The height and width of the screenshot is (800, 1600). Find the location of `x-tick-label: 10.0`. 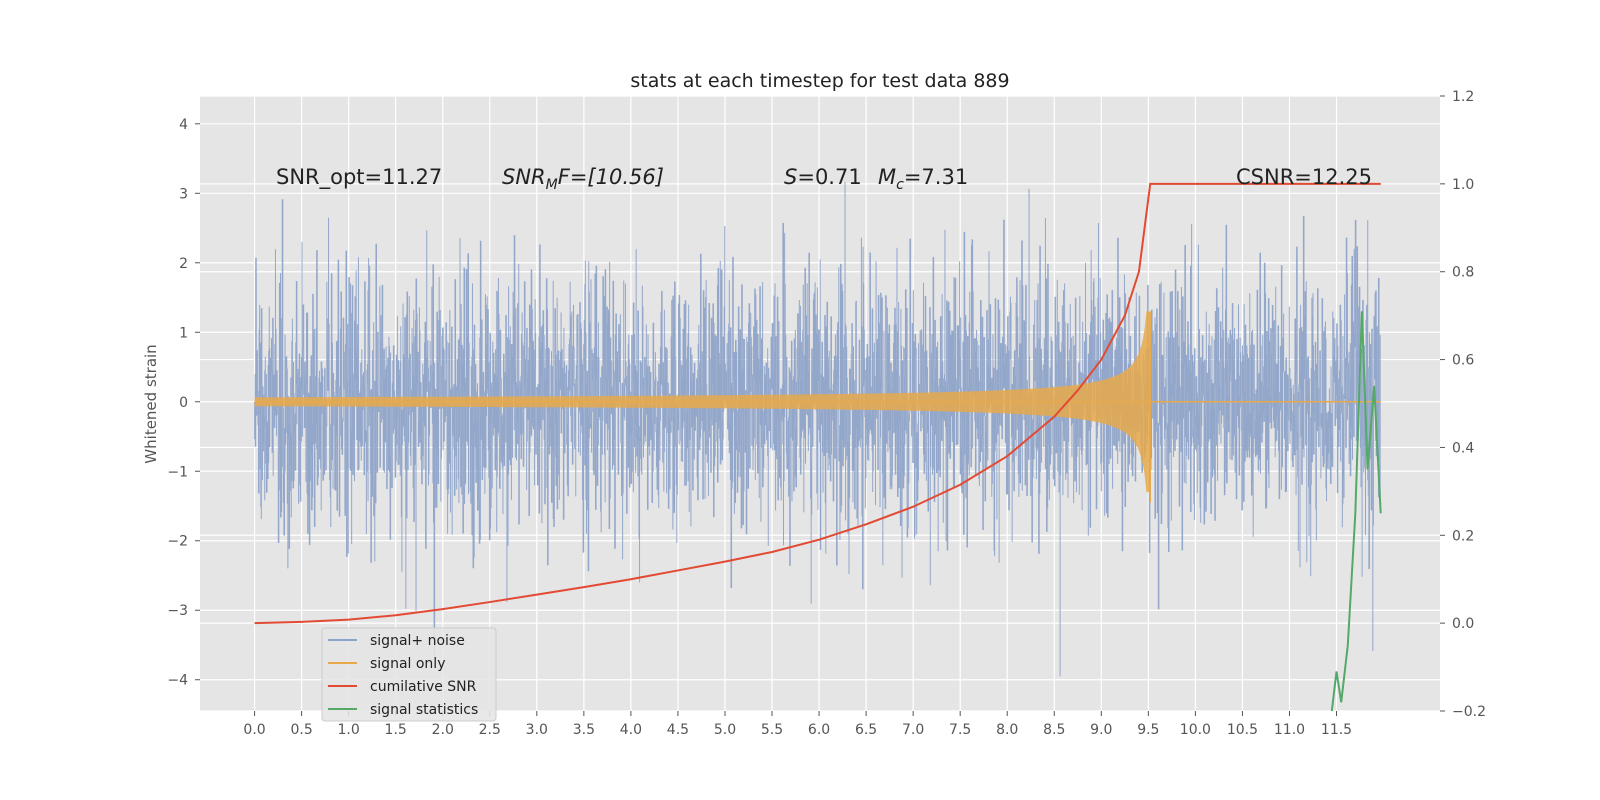

x-tick-label: 10.0 is located at coordinates (1195, 730).